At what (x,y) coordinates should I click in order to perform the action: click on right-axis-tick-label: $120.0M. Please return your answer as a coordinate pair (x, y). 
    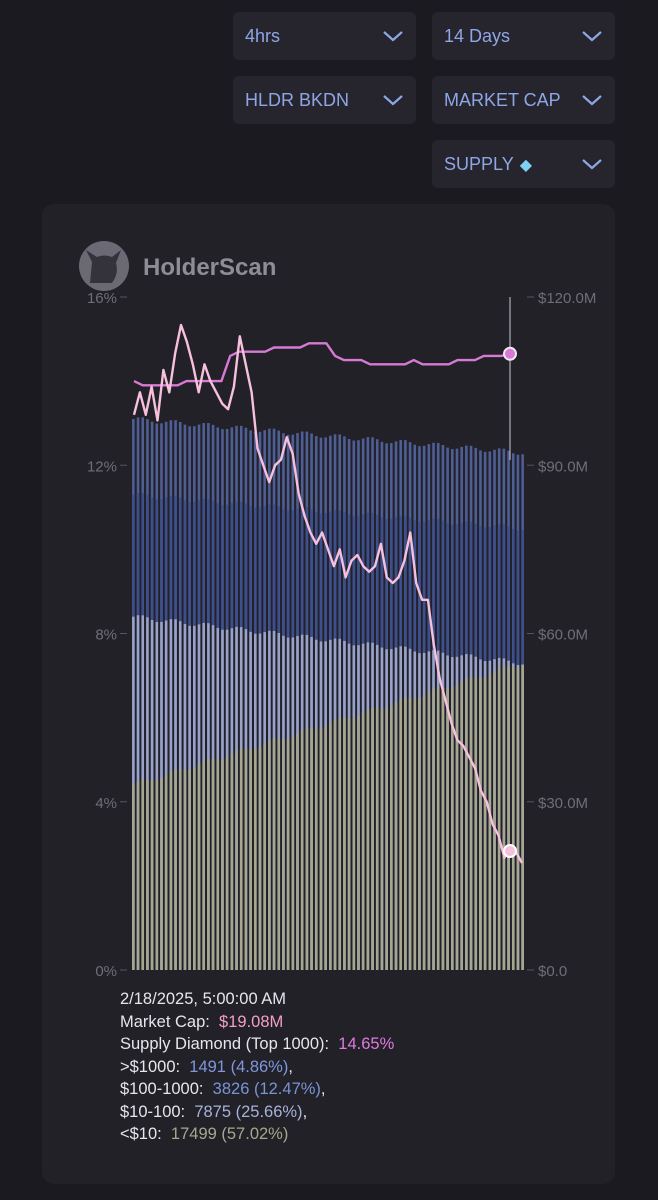
    Looking at the image, I should click on (567, 298).